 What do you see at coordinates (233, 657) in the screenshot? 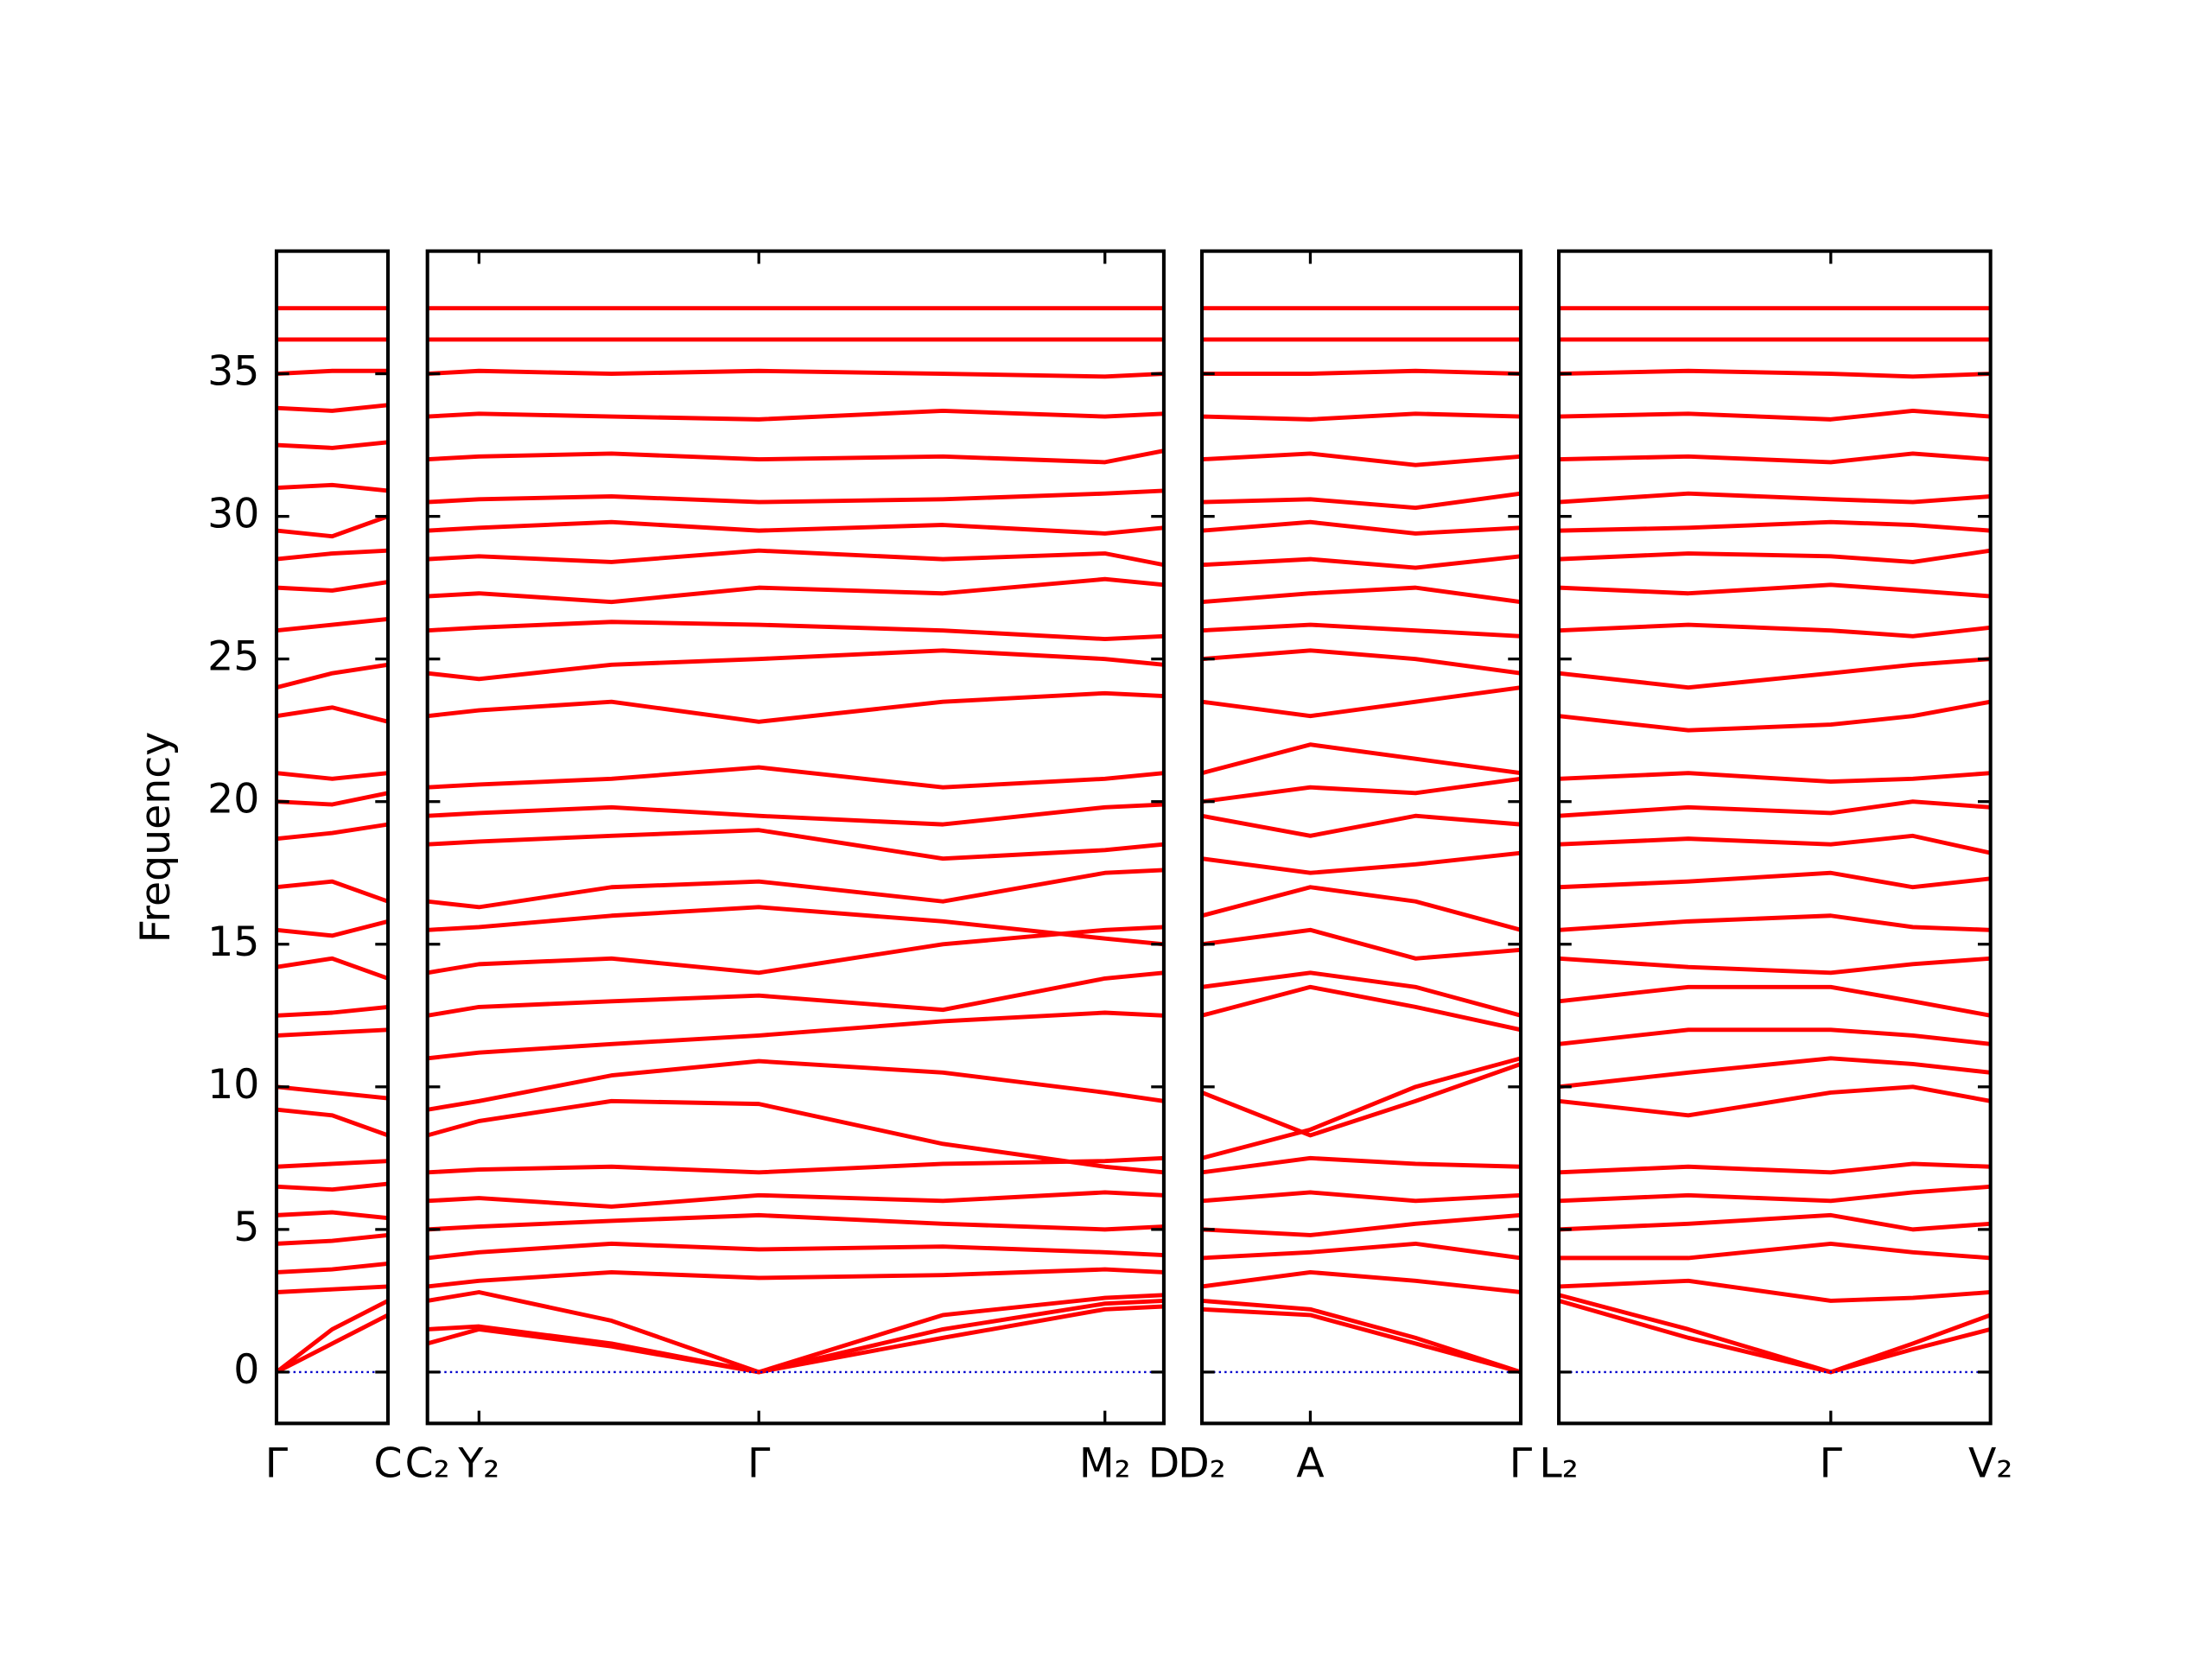
I see `y-tick-label: 25` at bounding box center [233, 657].